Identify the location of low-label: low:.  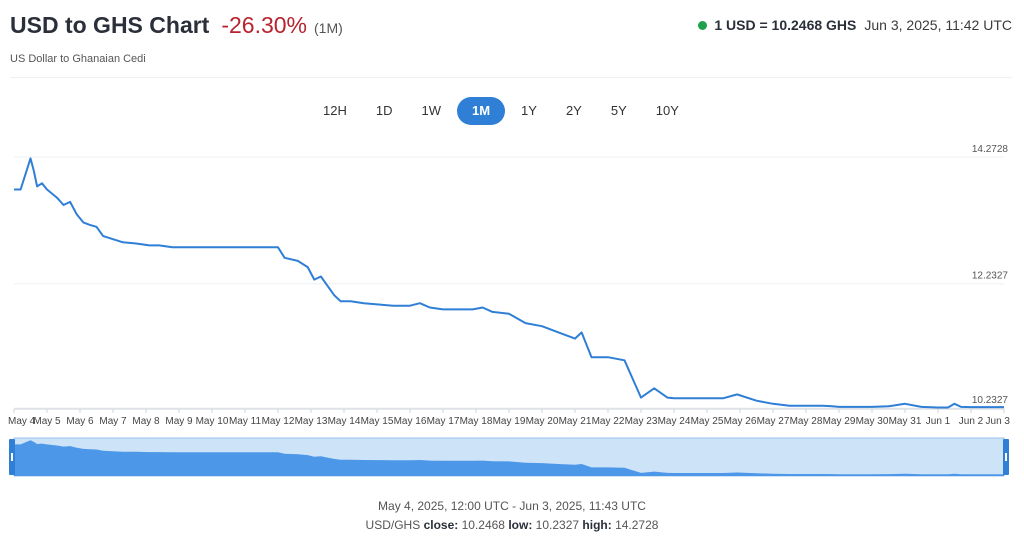
(520, 525).